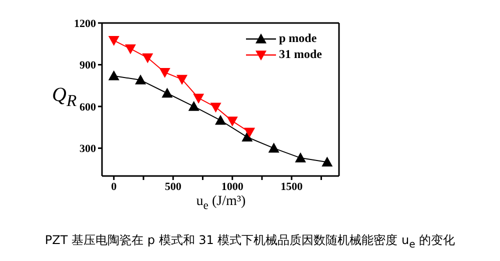 This screenshot has height=261, width=500. What do you see at coordinates (300, 54) in the screenshot?
I see `legend-label: 31 mode` at bounding box center [300, 54].